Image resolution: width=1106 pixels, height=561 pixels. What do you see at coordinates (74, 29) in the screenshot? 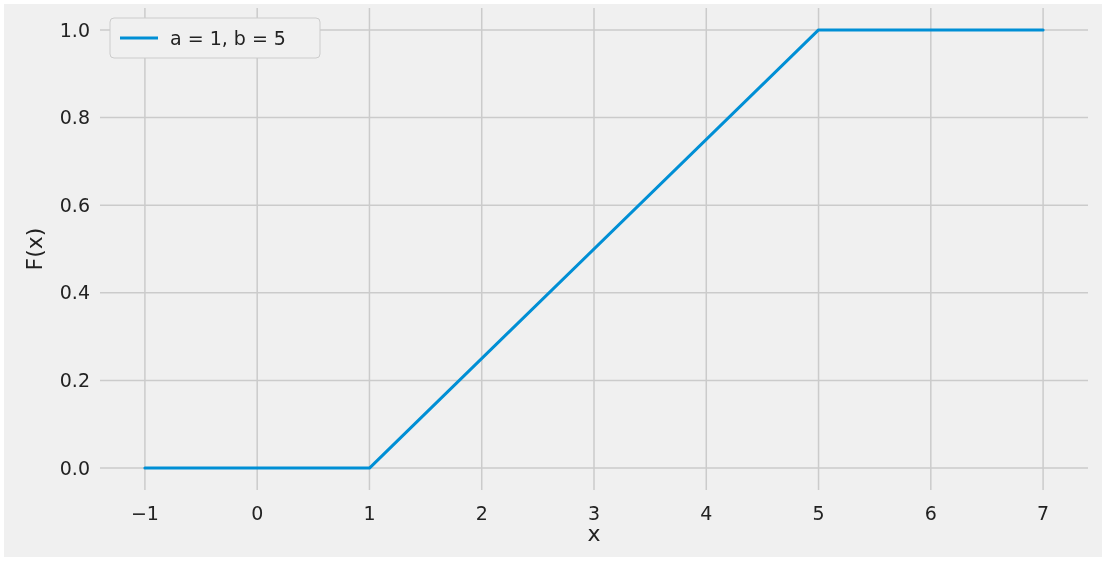
I see `y-tick-label: 1.0` at bounding box center [74, 29].